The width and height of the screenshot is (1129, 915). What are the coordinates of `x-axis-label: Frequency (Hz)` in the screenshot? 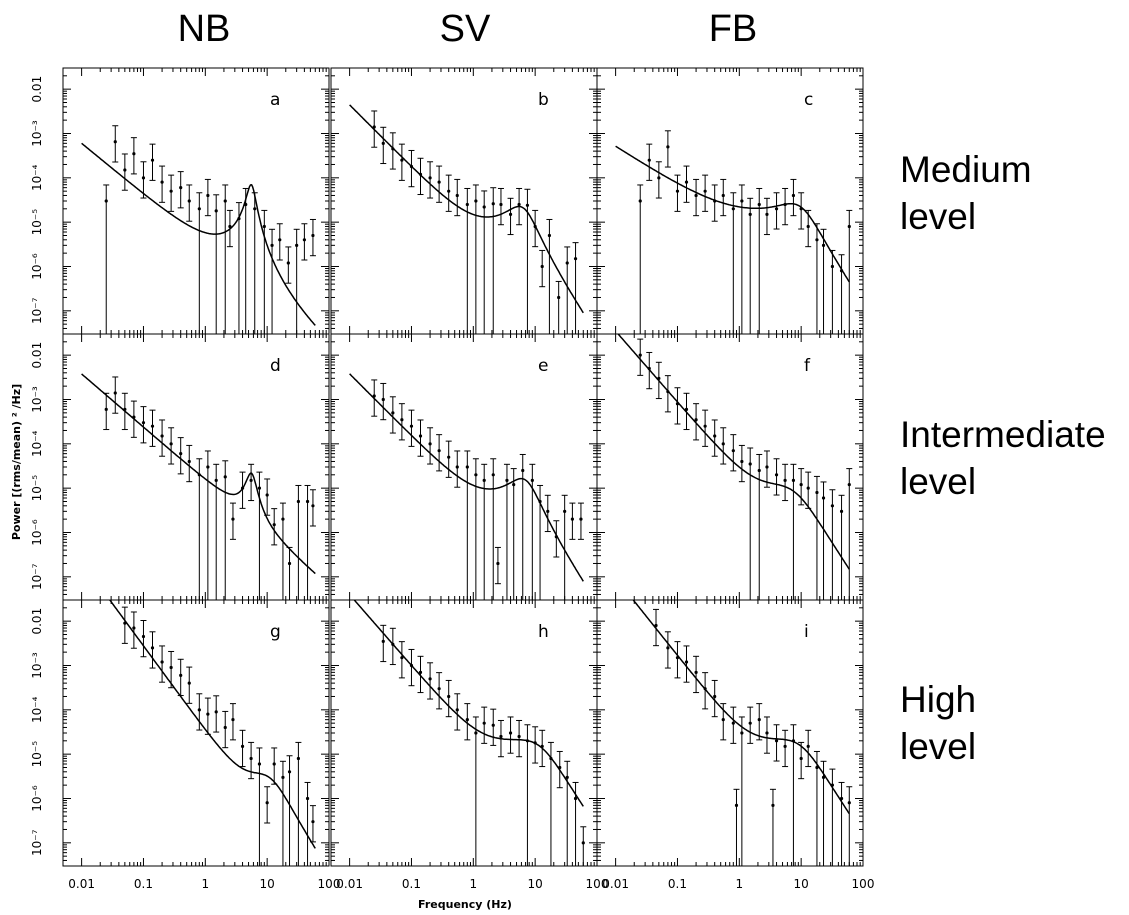 It's located at (465, 904).